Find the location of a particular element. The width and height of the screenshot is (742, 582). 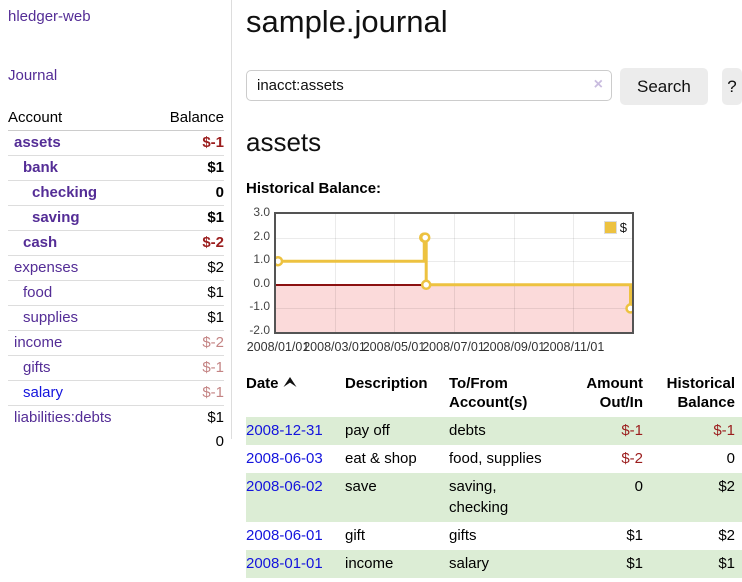

account-row: assets $-1 is located at coordinates (116, 143).